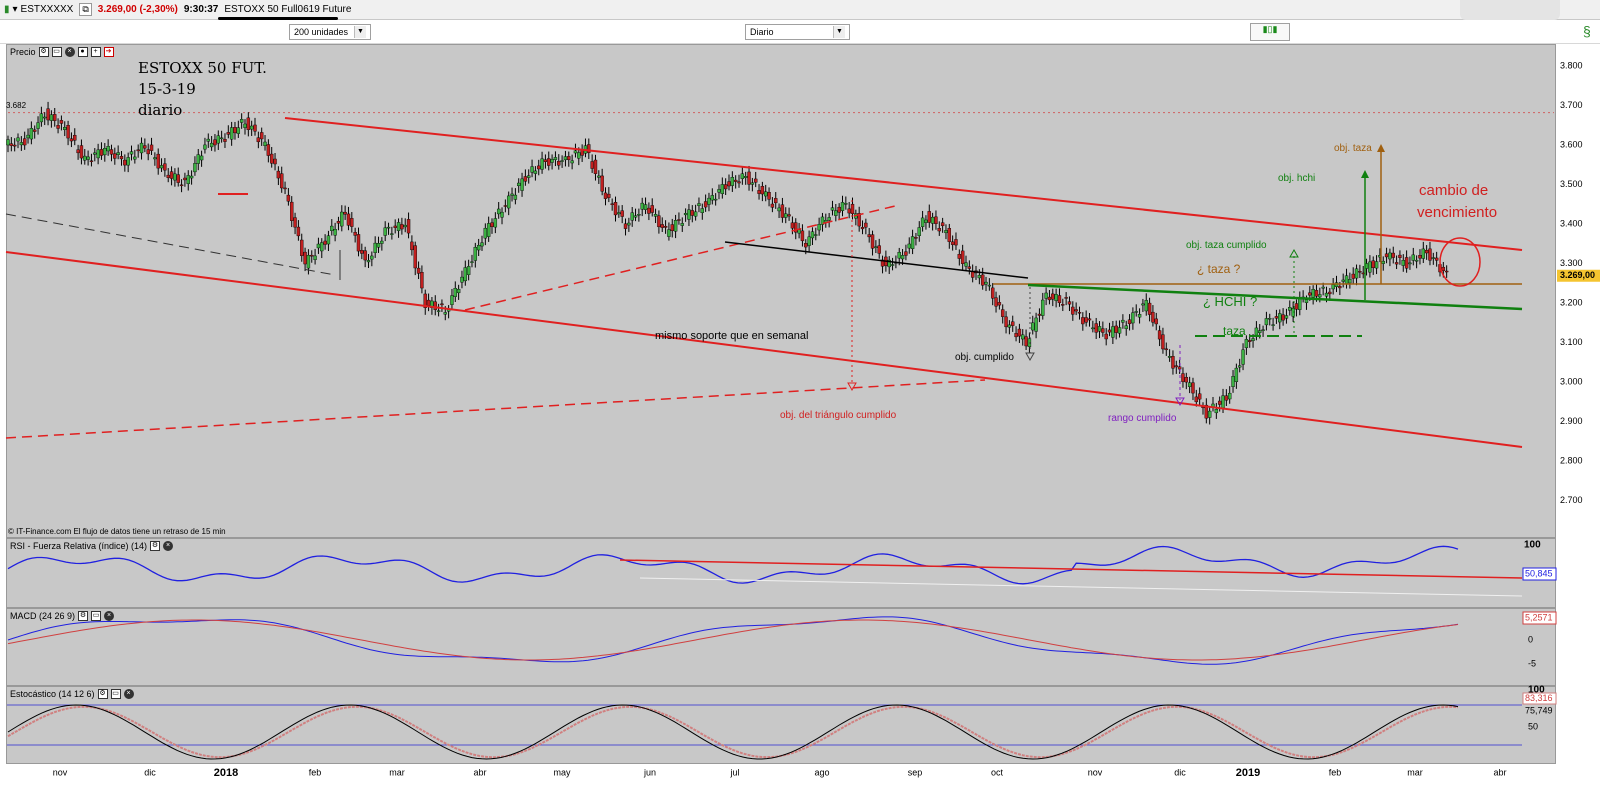 This screenshot has width=1600, height=796. What do you see at coordinates (915, 772) in the screenshot?
I see `time-axis-label: sep` at bounding box center [915, 772].